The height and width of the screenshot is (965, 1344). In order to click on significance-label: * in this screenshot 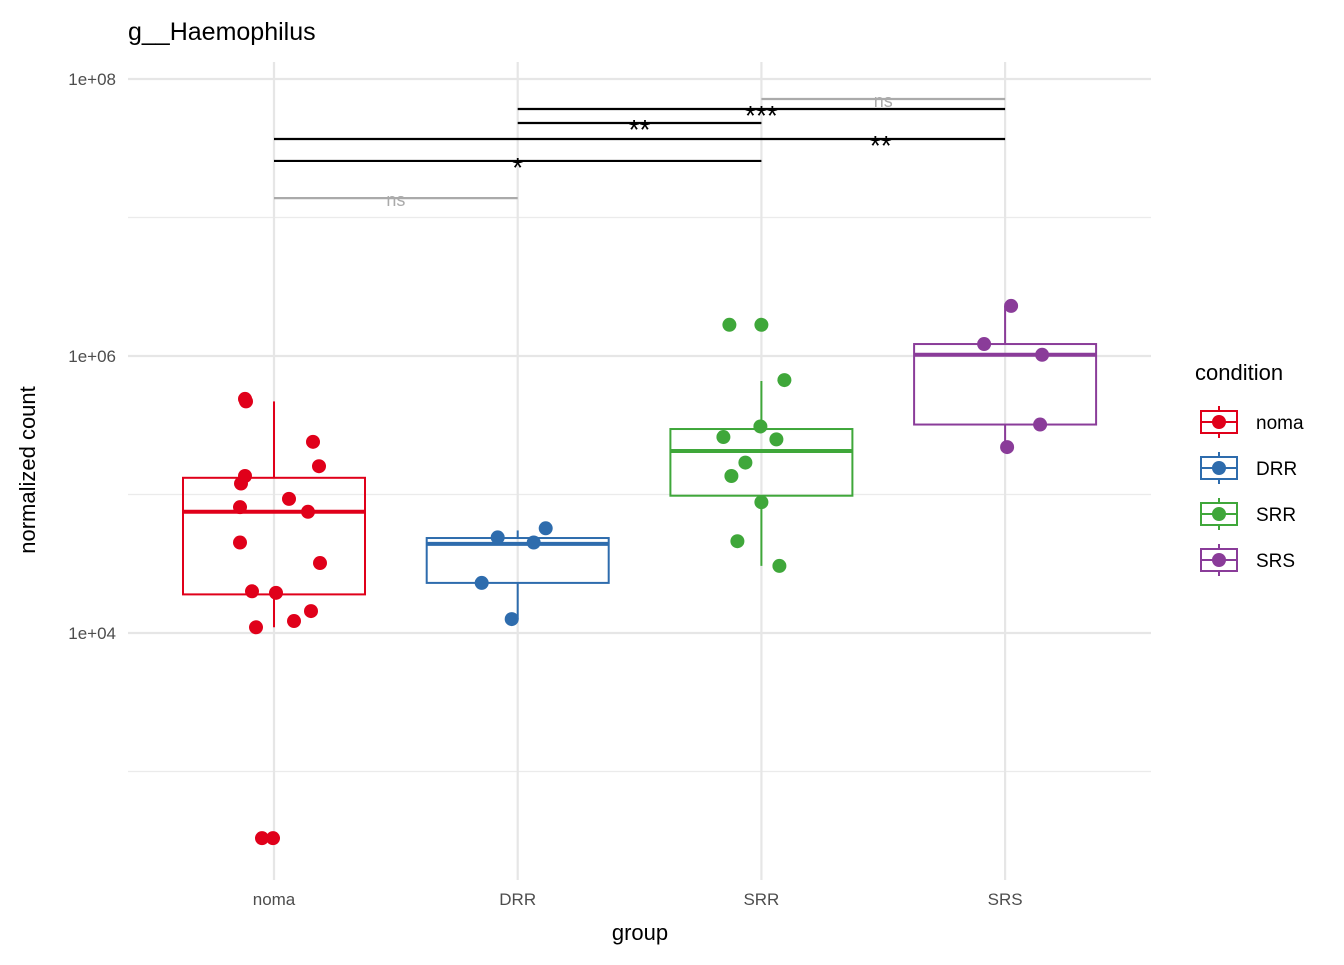, I will do `click(517, 167)`.